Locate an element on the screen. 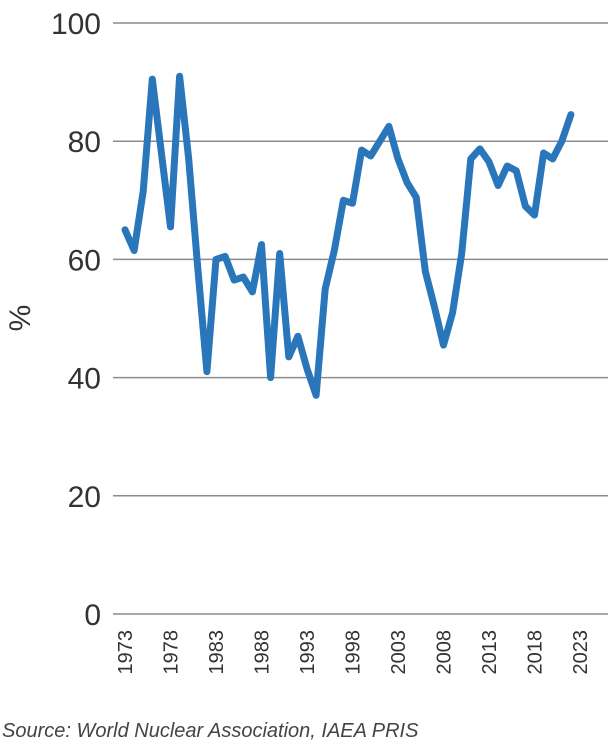  y-tick-label: 60 is located at coordinates (84, 260).